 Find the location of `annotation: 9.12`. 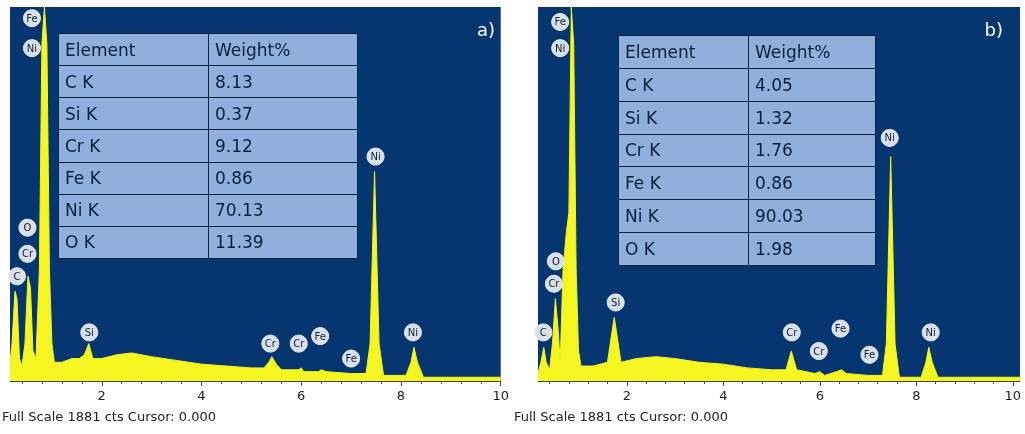

annotation: 9.12 is located at coordinates (283, 146).